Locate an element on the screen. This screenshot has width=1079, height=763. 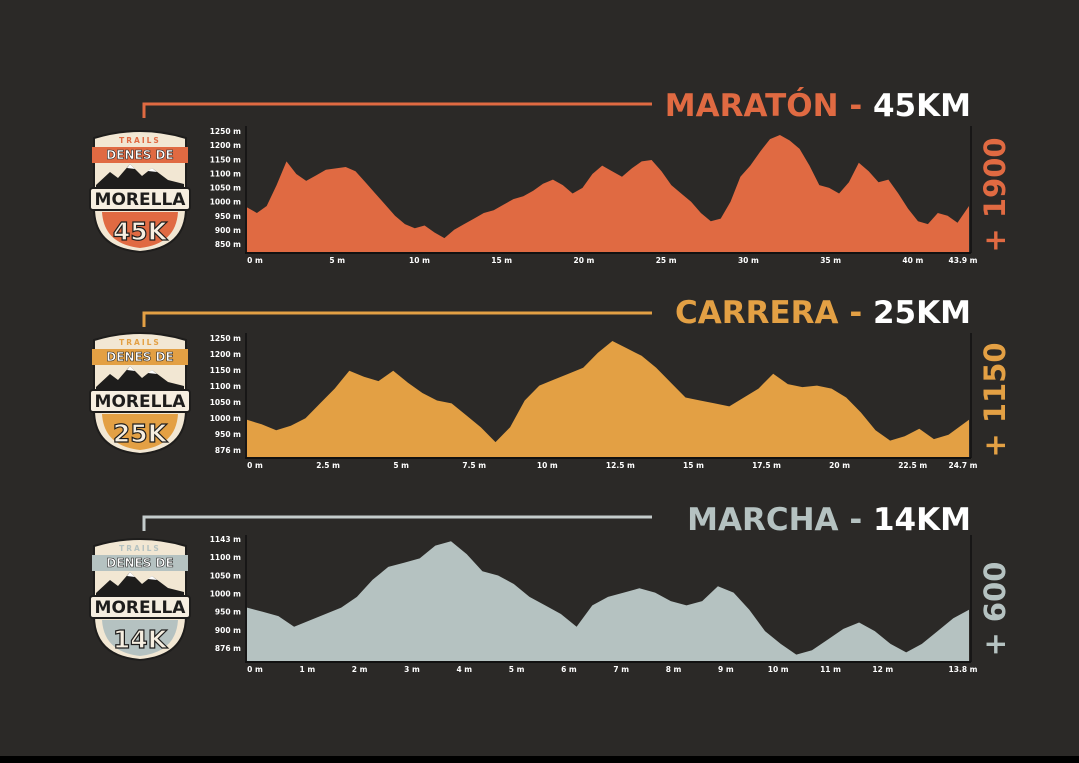
x-tick-label: 12.5 m is located at coordinates (620, 465).